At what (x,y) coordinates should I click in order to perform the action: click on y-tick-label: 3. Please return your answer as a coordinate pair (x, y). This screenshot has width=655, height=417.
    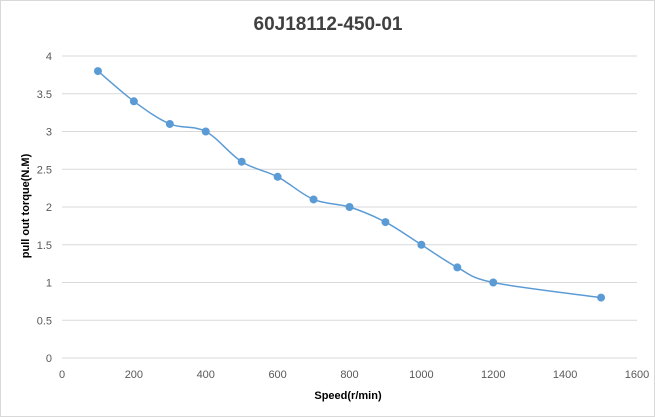
    Looking at the image, I should click on (49, 133).